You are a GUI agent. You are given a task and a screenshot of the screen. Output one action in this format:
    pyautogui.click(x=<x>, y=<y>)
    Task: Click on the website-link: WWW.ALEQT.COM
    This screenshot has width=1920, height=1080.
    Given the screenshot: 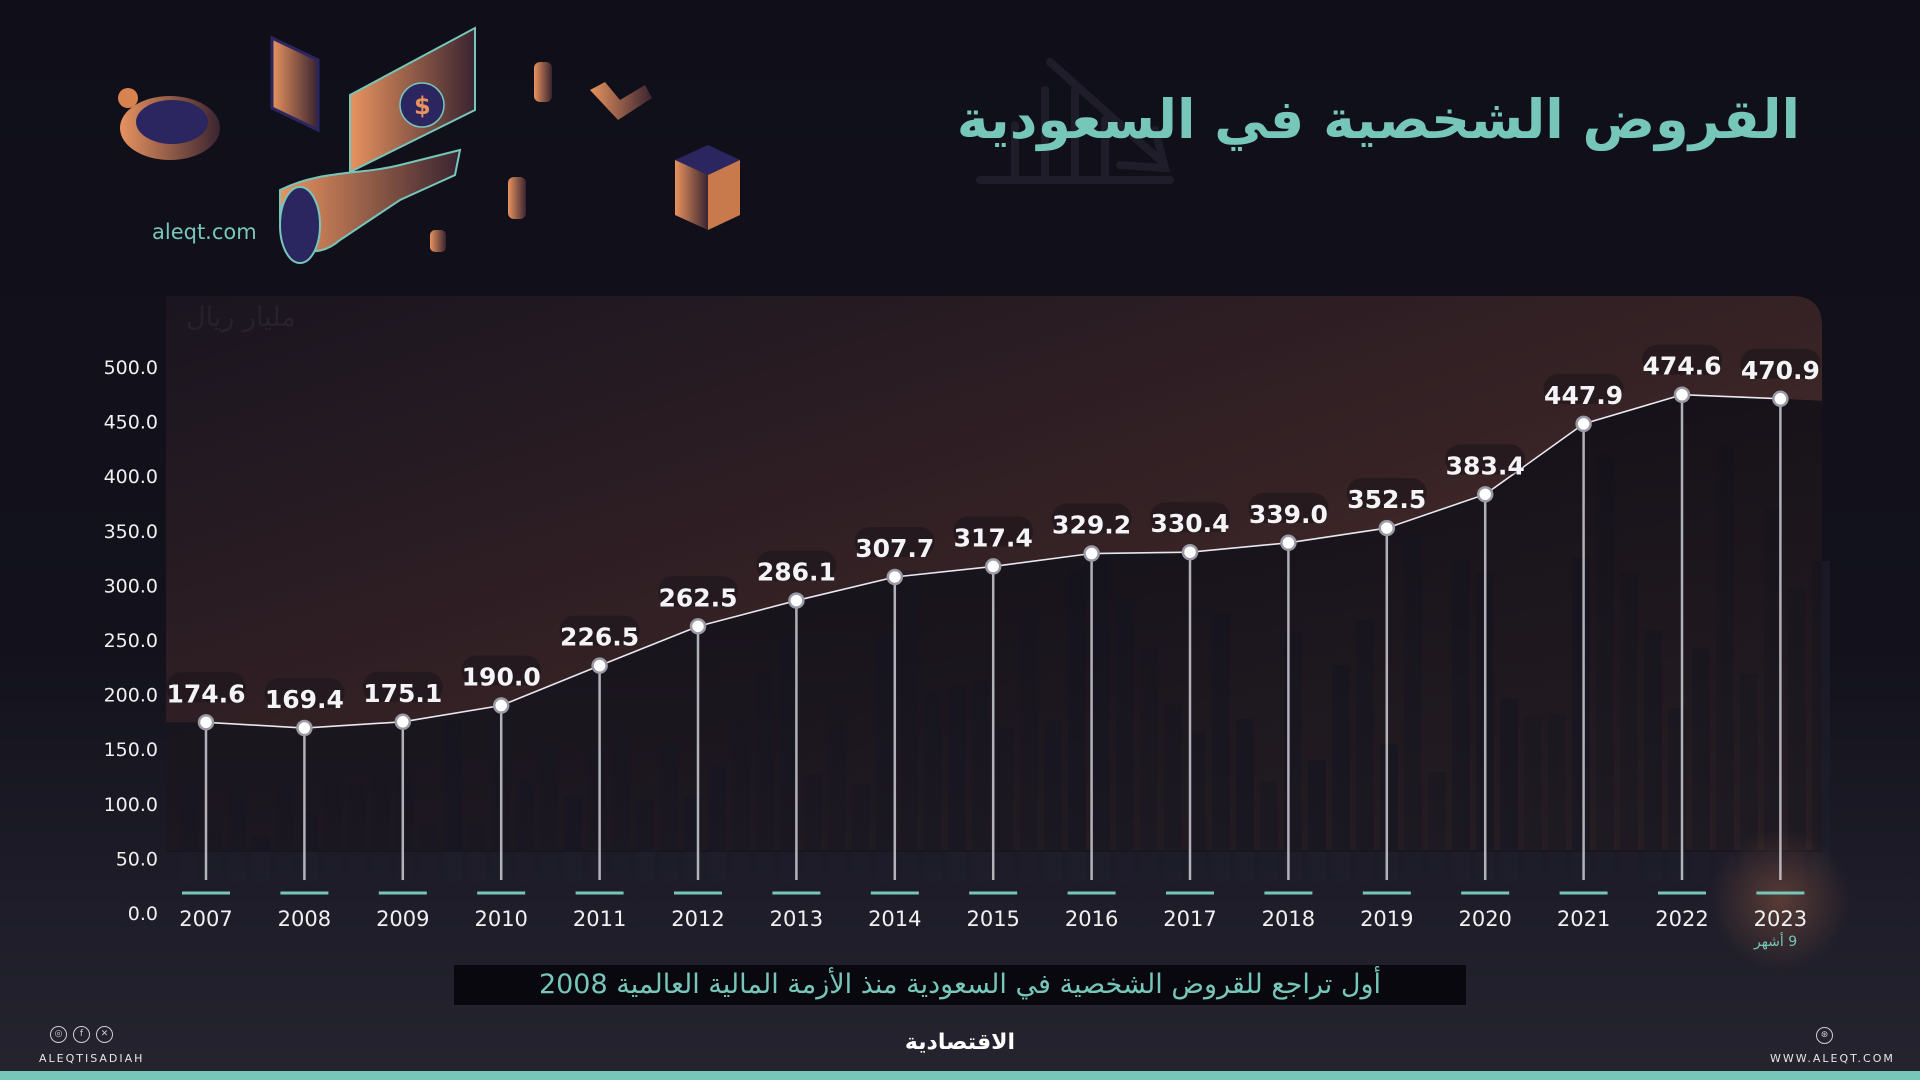 What is the action you would take?
    pyautogui.click(x=1832, y=1058)
    